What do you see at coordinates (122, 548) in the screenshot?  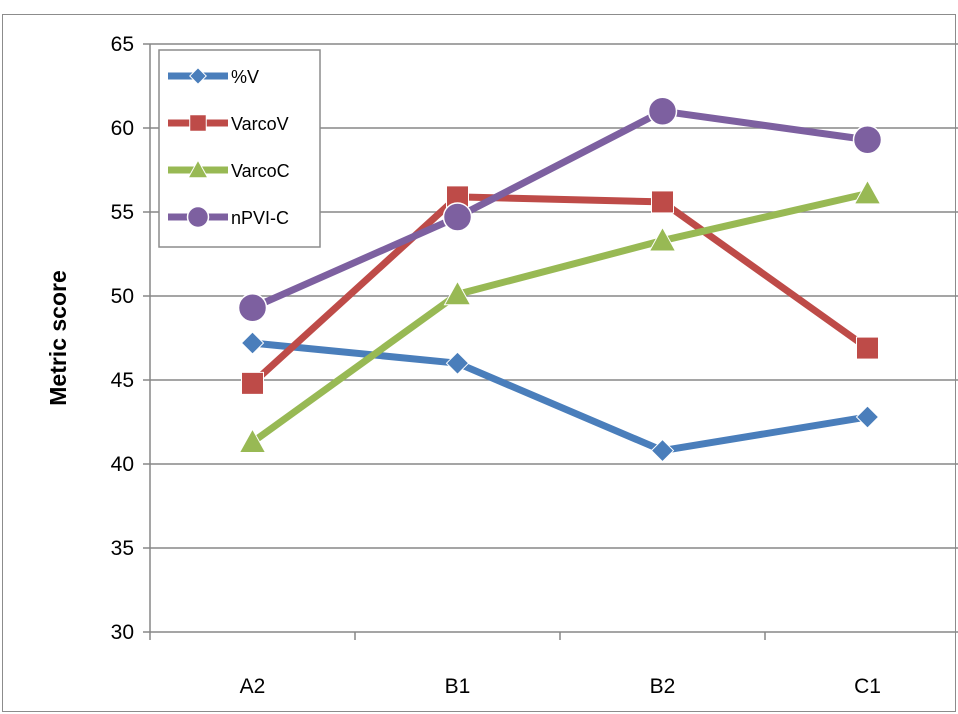 I see `y-tick-label: 35` at bounding box center [122, 548].